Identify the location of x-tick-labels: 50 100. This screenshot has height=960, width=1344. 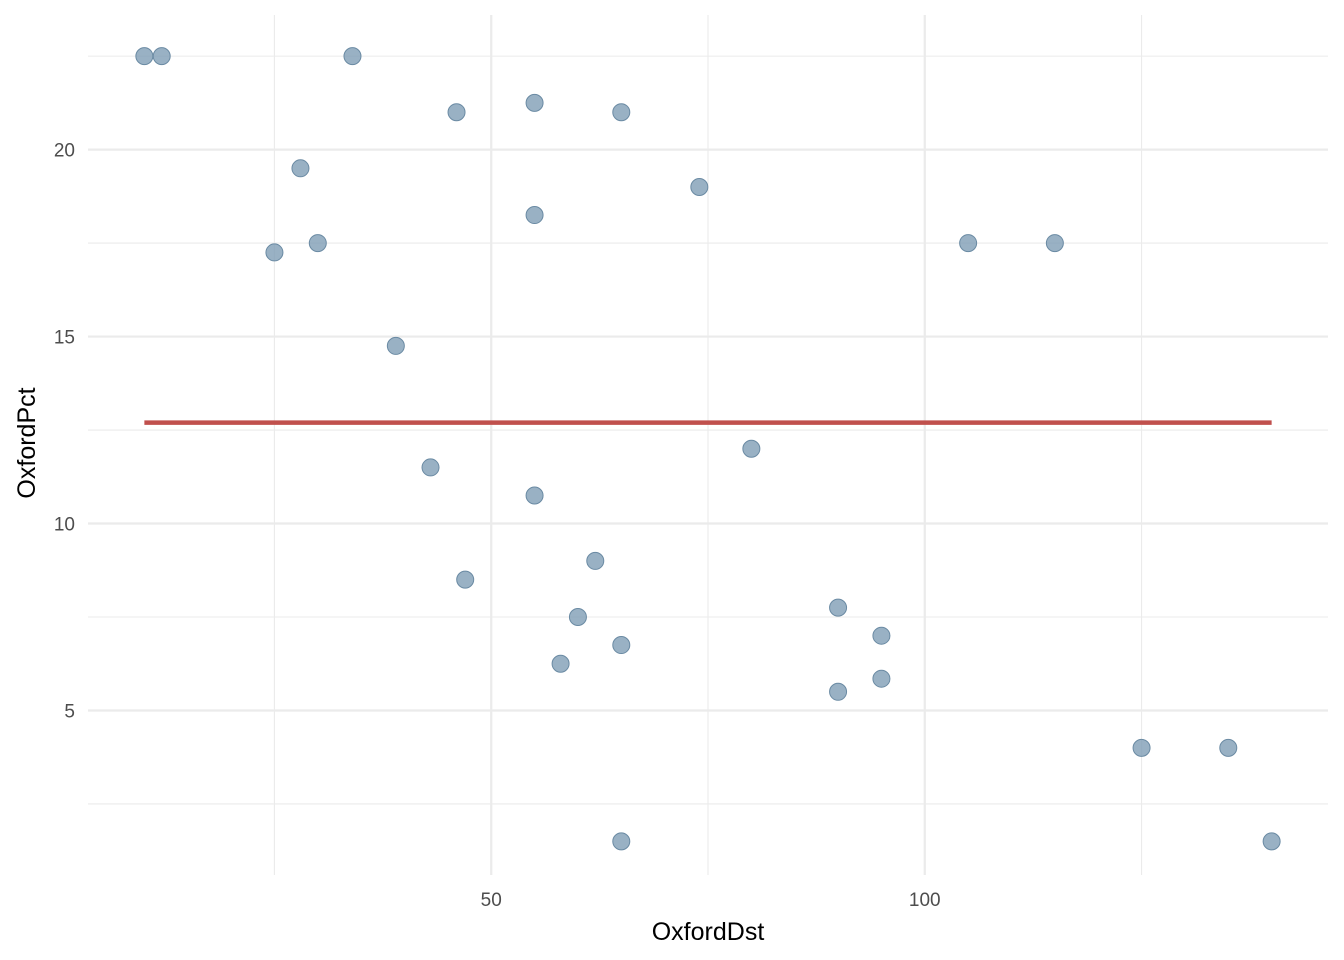
(711, 900).